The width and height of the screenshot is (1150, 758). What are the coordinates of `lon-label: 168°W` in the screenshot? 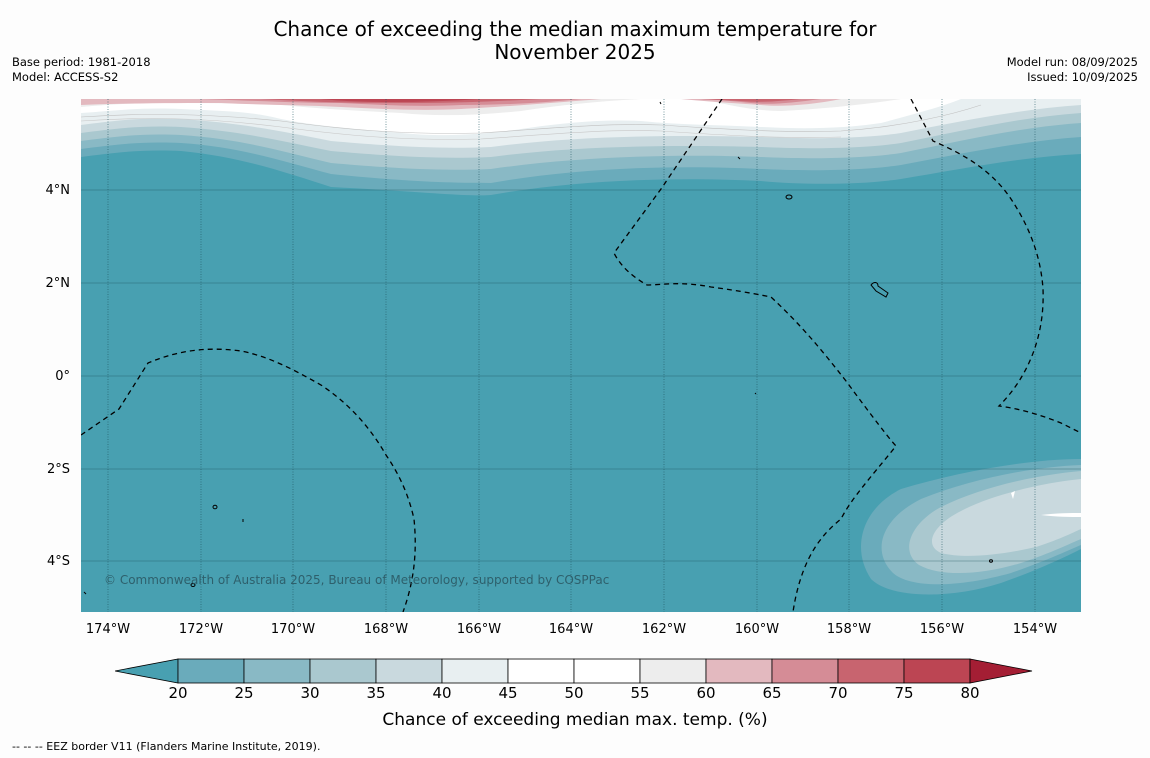 It's located at (386, 629).